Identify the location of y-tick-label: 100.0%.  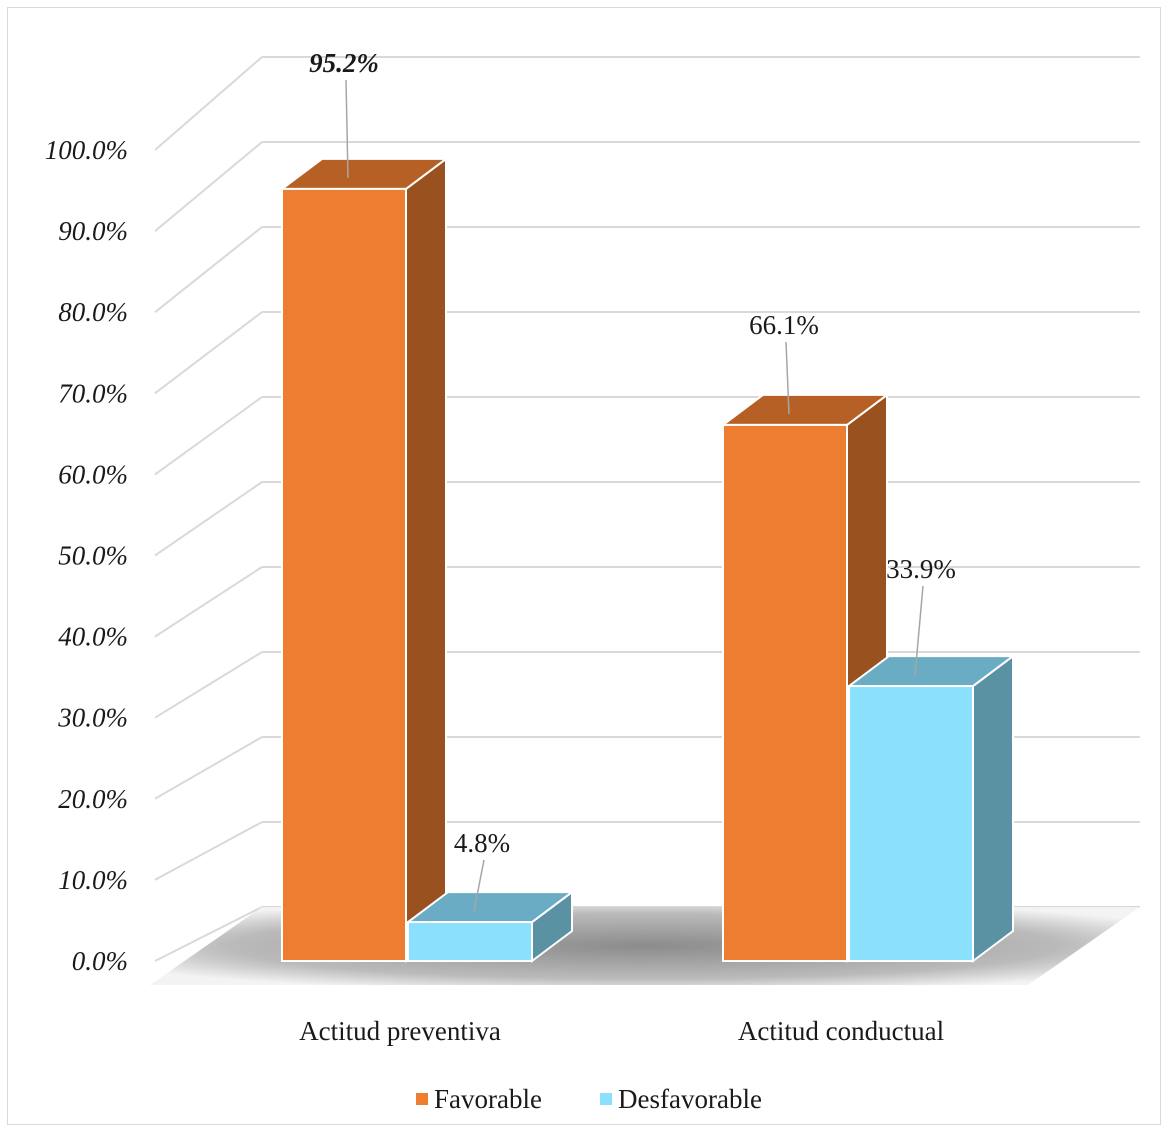
(86, 150).